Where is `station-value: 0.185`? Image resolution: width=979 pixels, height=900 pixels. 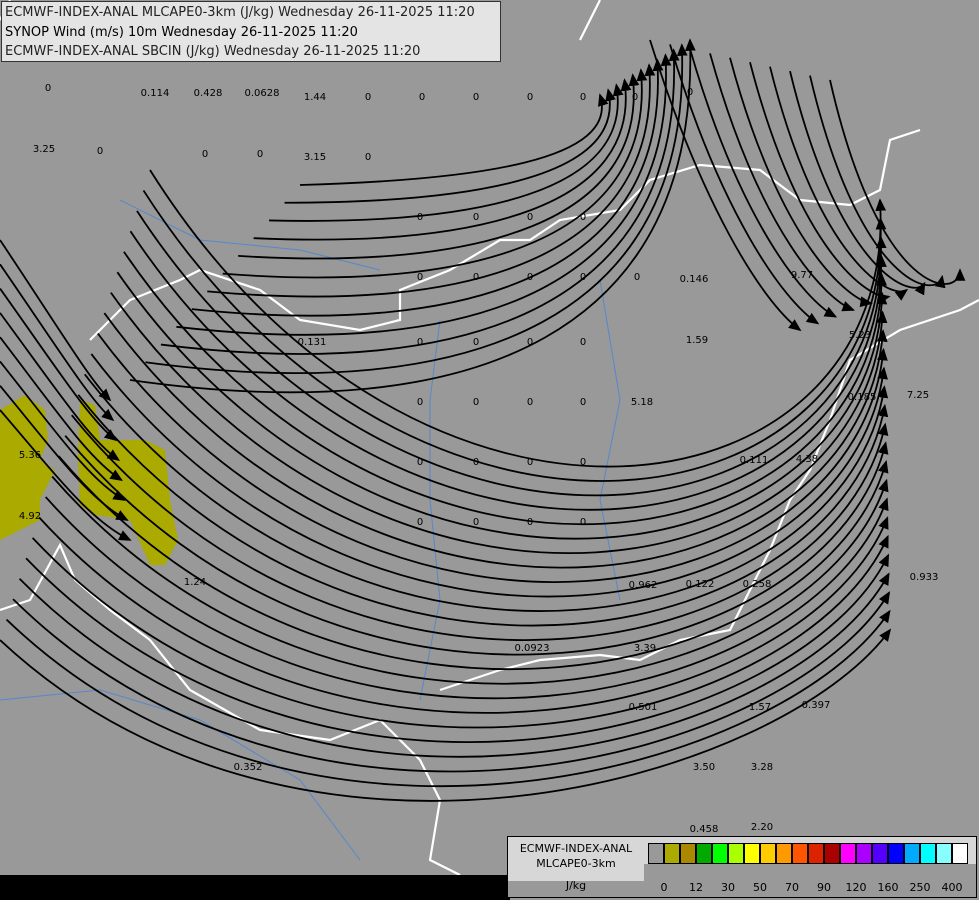 station-value: 0.185 is located at coordinates (862, 397).